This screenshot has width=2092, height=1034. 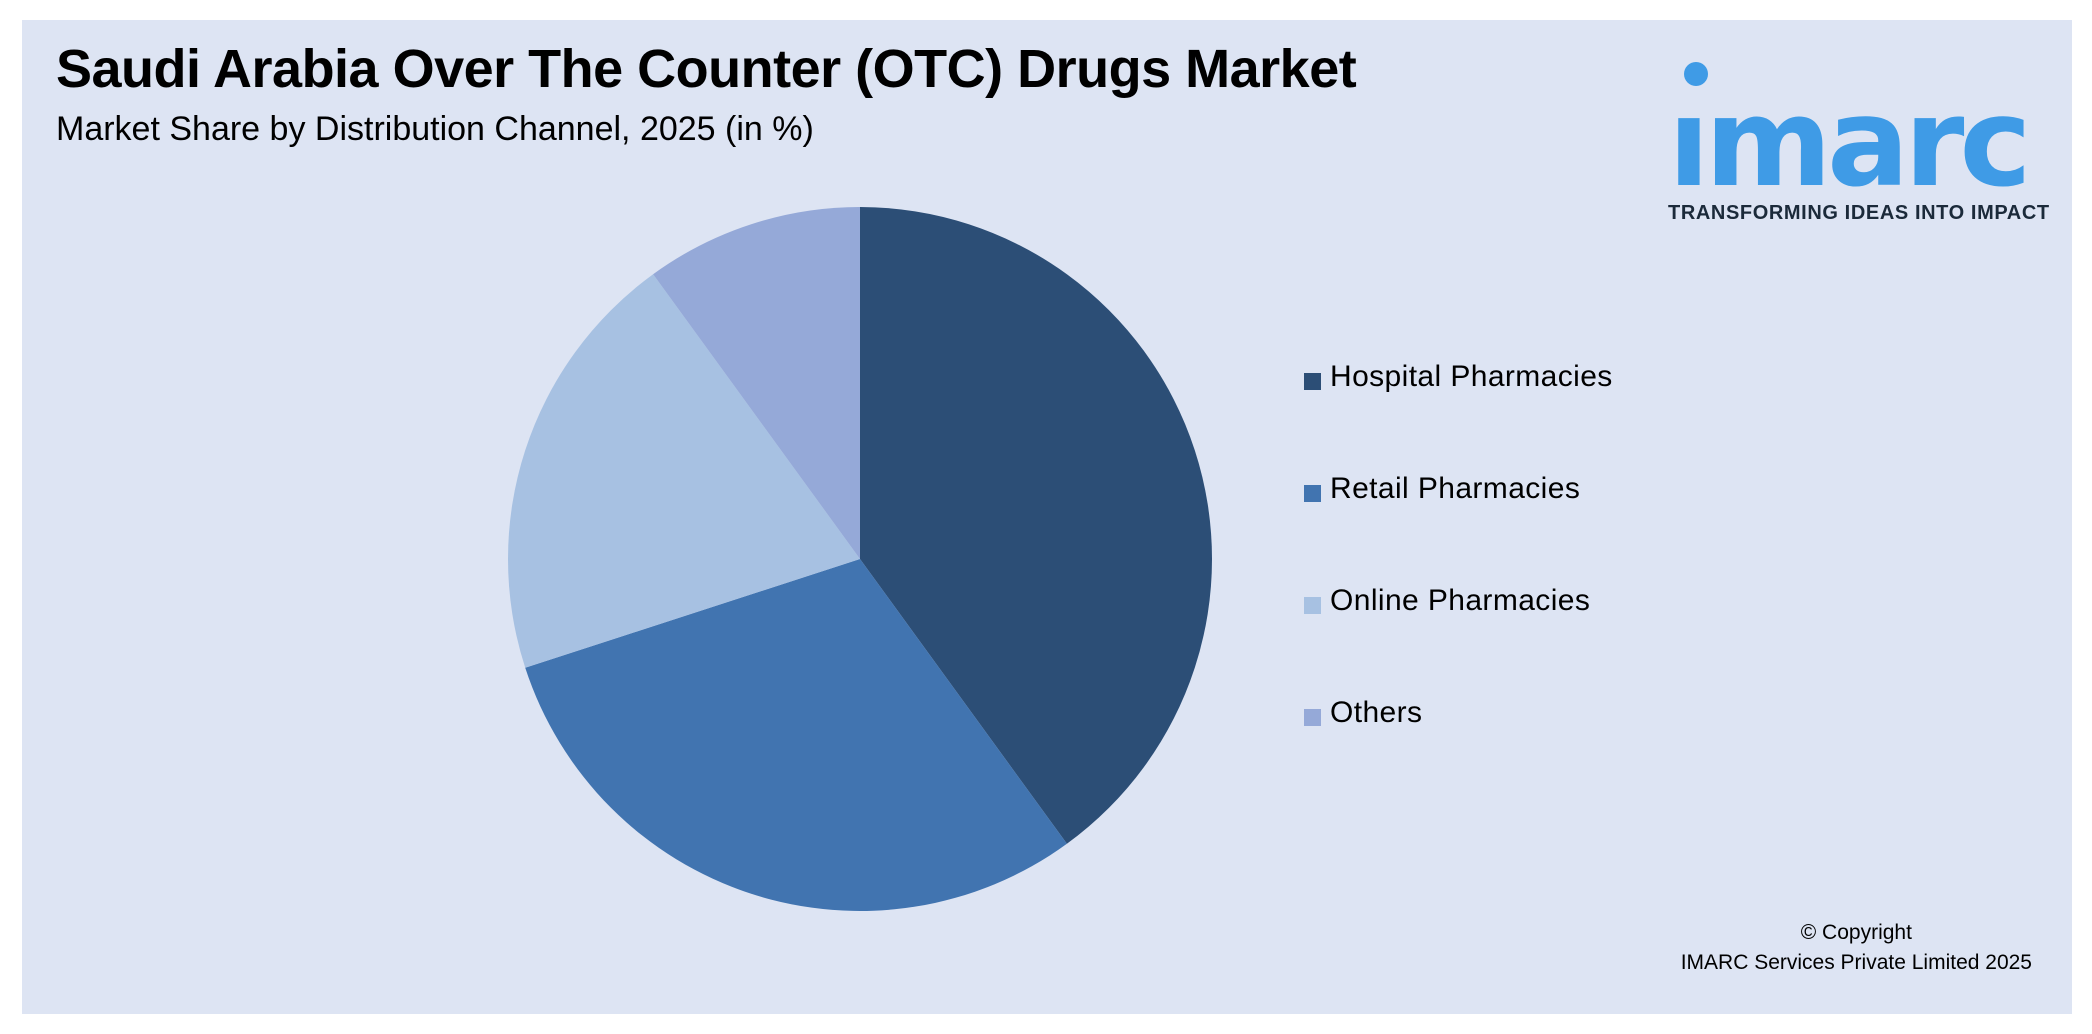 I want to click on imarc-logo: ımarc TRANSFORMING IDEAS INTO IMPACT, so click(x=1862, y=135).